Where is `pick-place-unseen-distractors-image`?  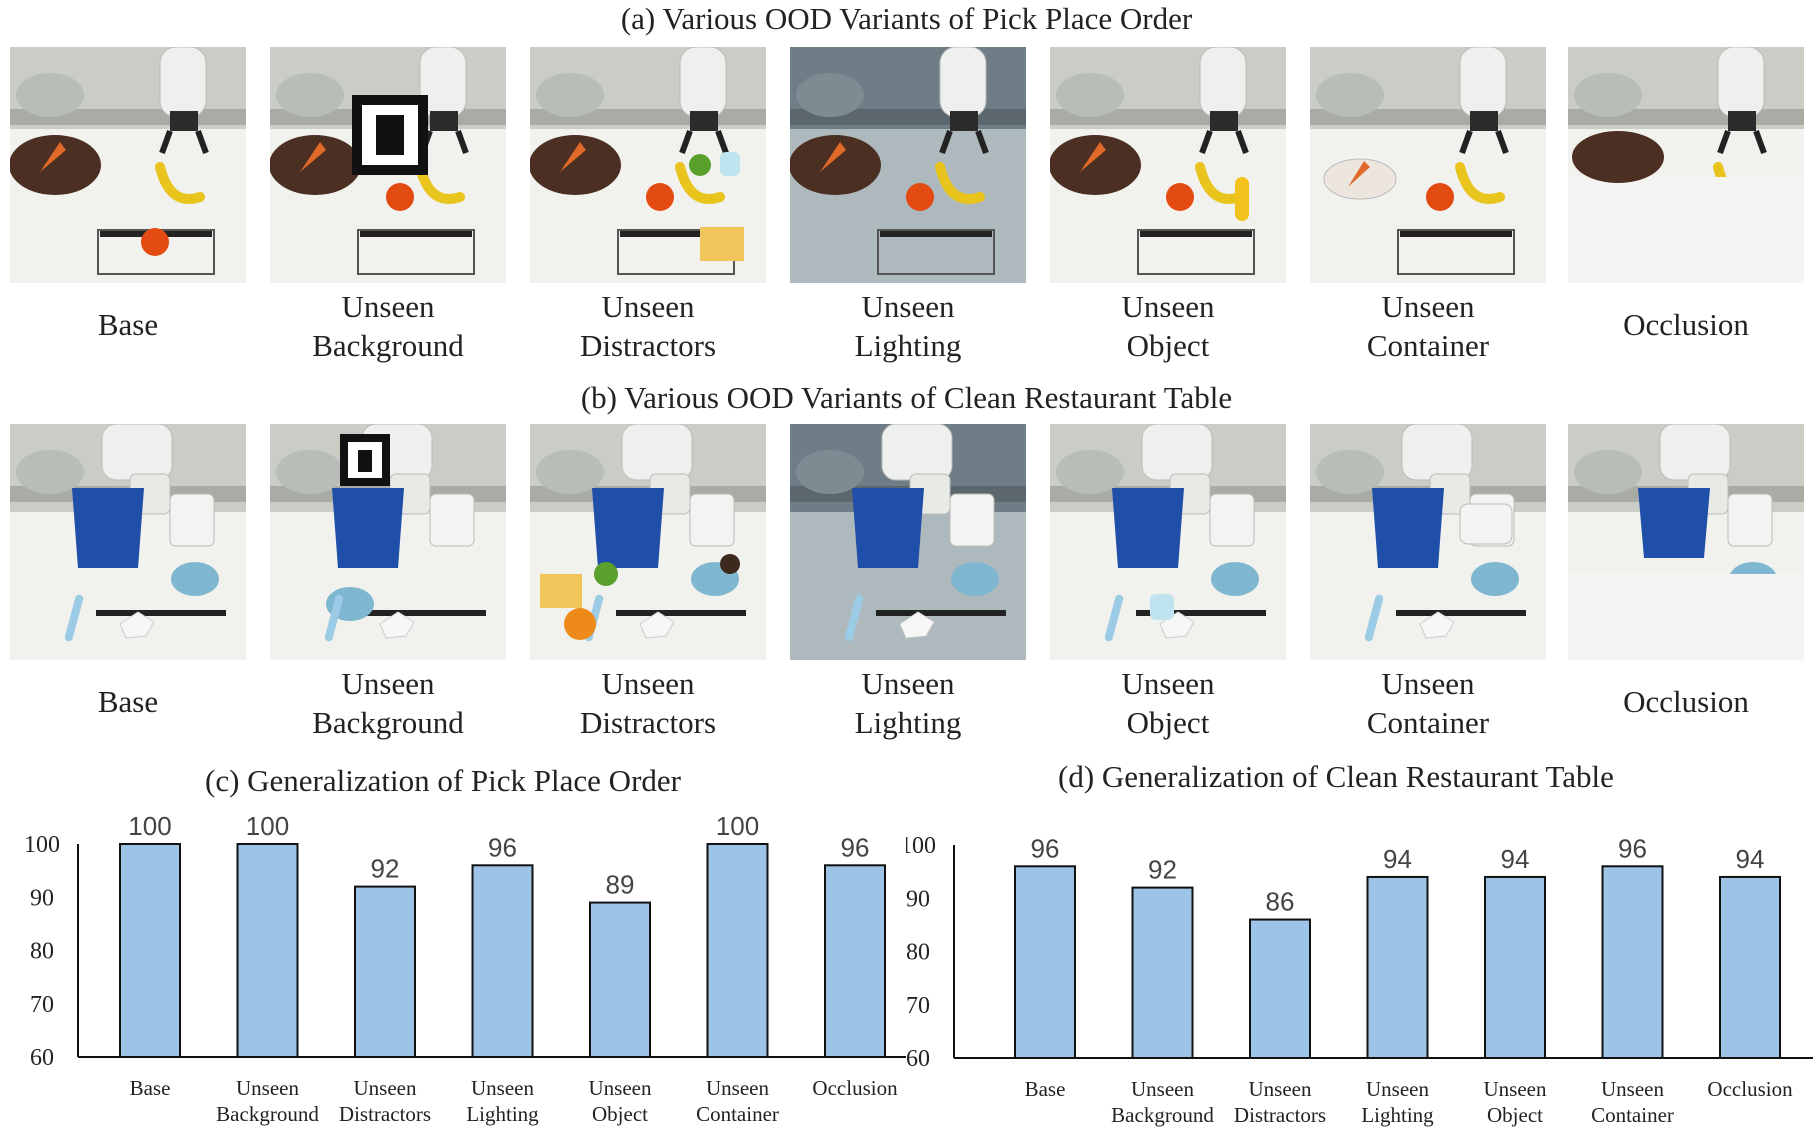
pick-place-unseen-distractors-image is located at coordinates (648, 165).